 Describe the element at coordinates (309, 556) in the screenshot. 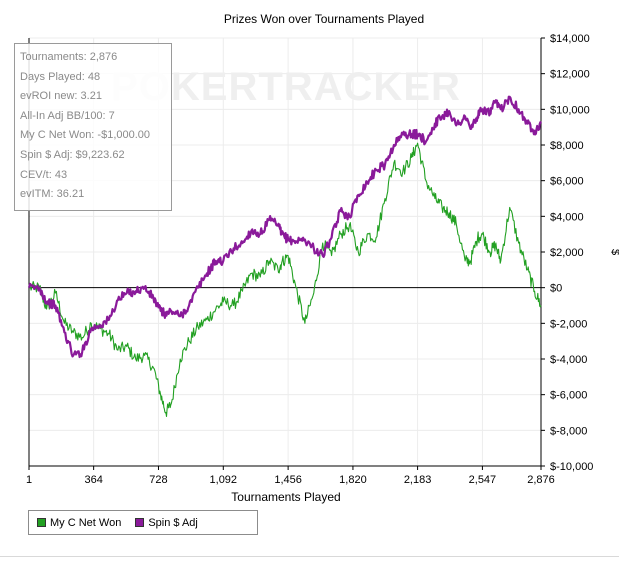

I see `bottom-rule` at that location.